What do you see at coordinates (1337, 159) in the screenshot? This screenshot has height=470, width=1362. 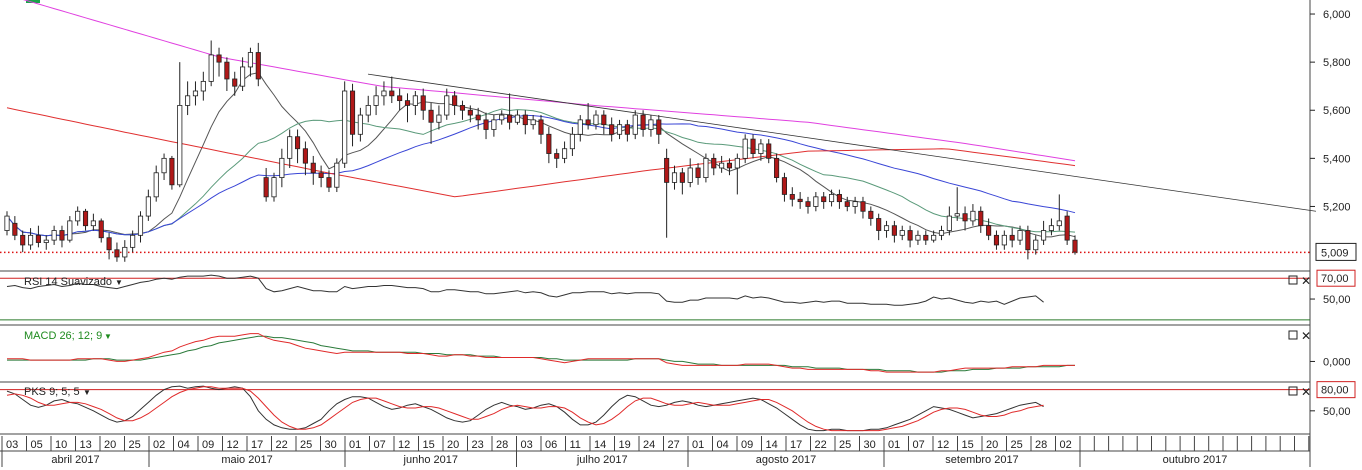 I see `price-tick-label: 5,400` at bounding box center [1337, 159].